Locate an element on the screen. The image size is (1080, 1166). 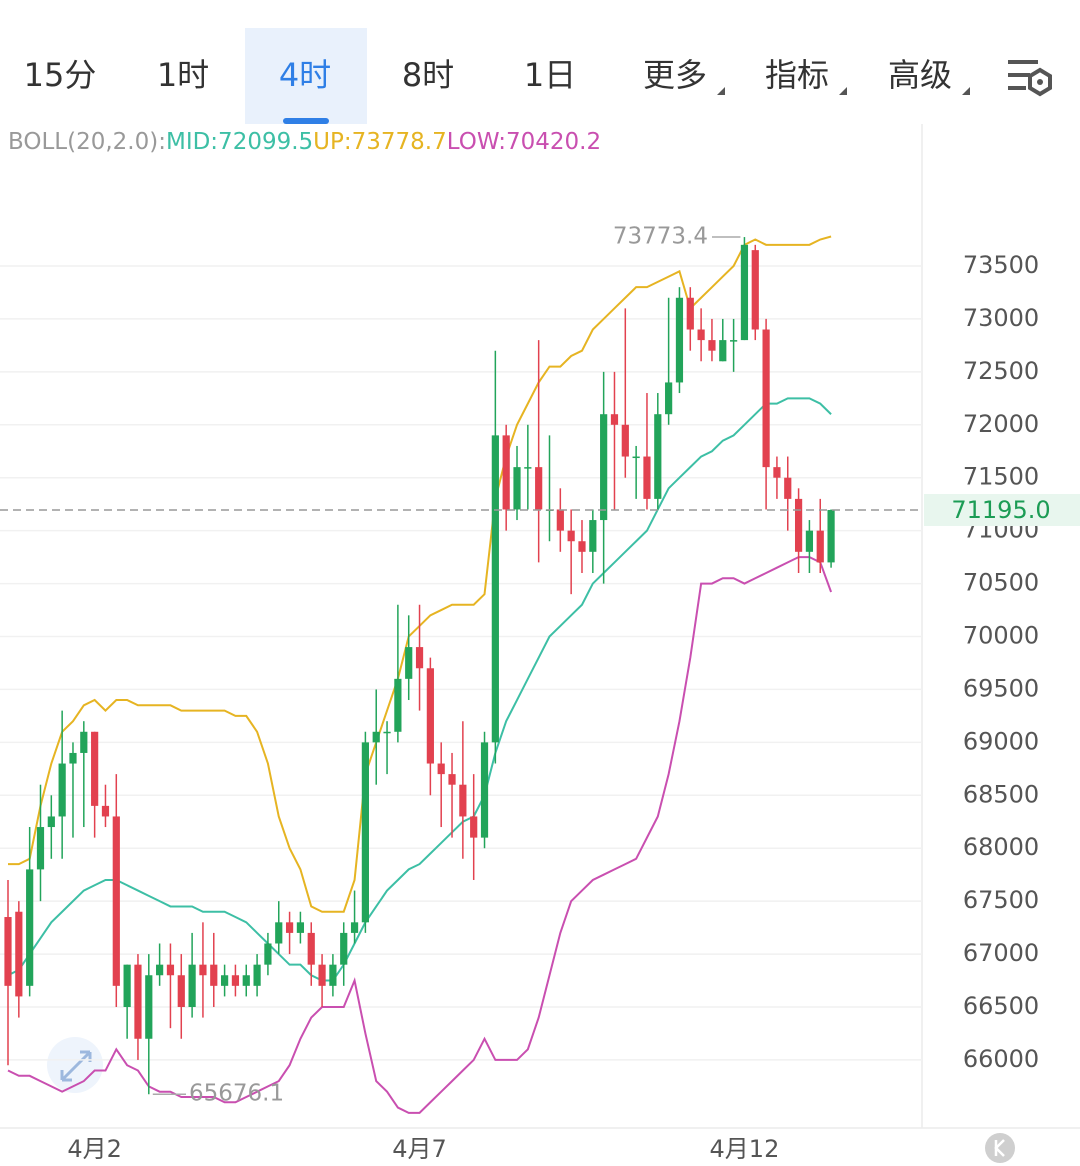
tab: 1日 is located at coordinates (550, 75).